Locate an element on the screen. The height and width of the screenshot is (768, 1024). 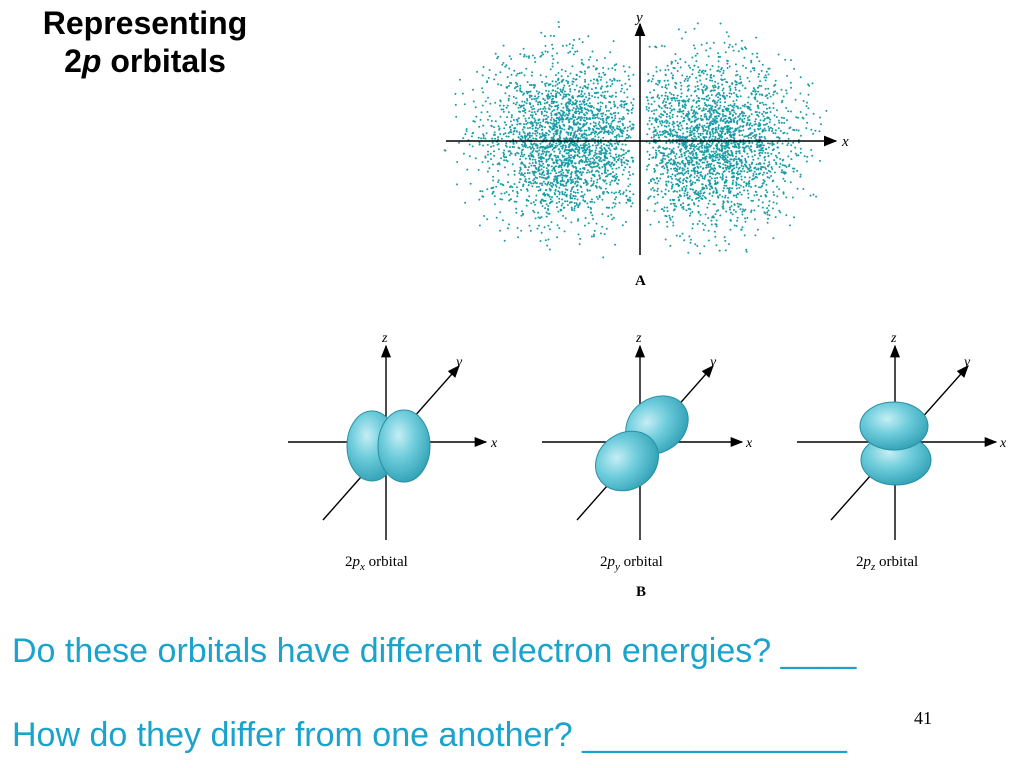
lobe-2py-front is located at coordinates (627, 461).